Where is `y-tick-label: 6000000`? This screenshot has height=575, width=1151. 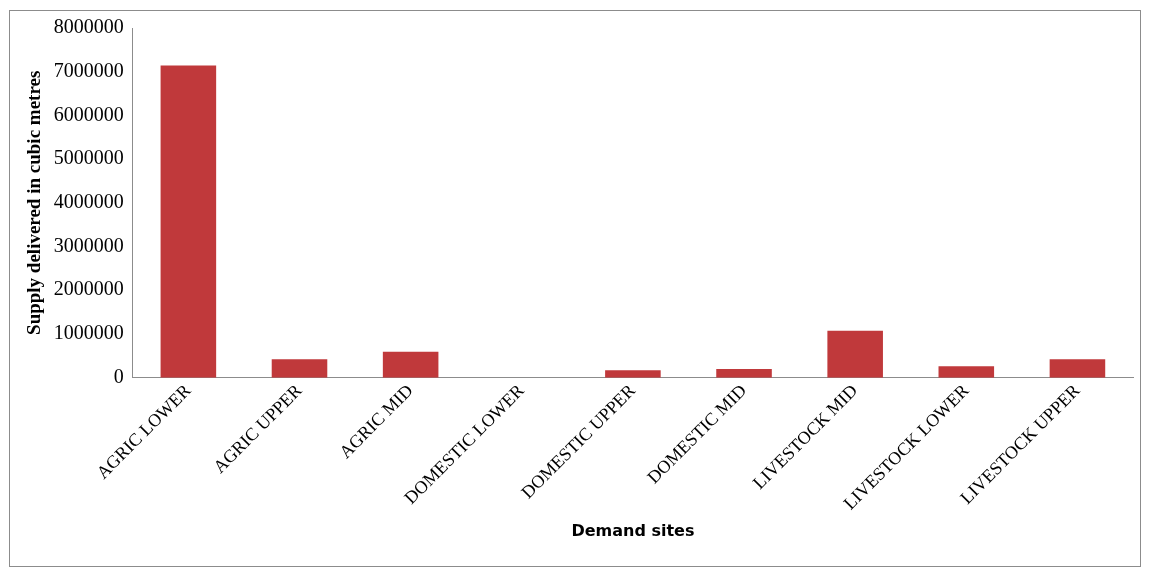 y-tick-label: 6000000 is located at coordinates (88, 113).